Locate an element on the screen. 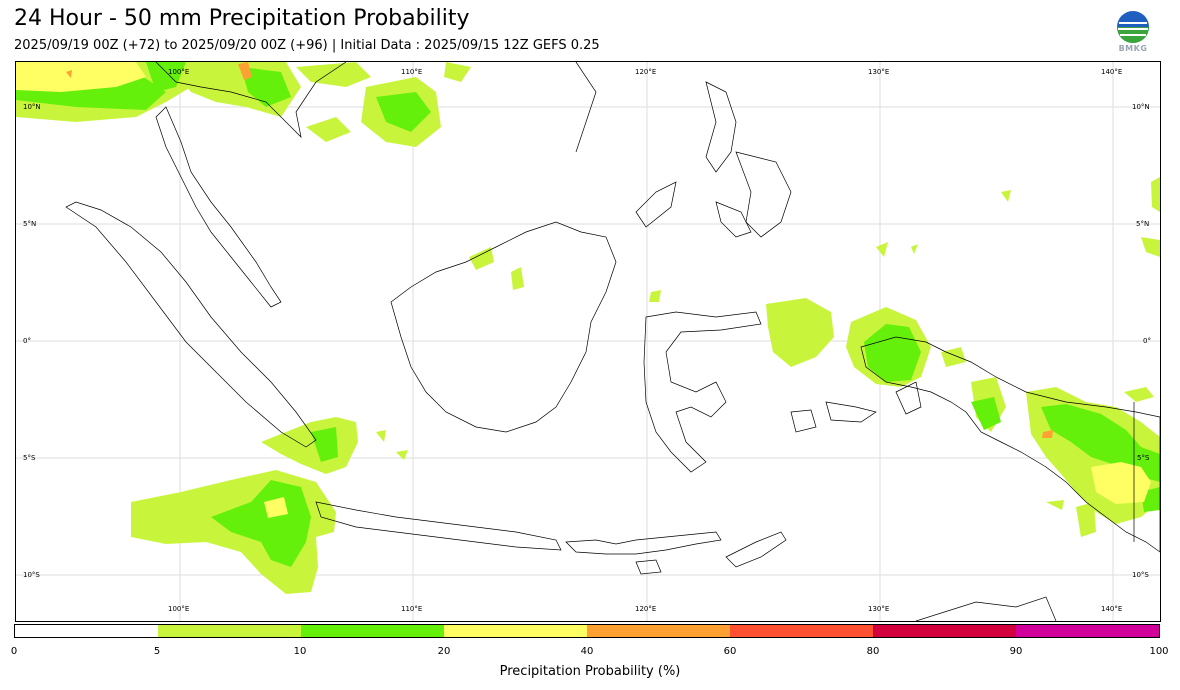 The width and height of the screenshot is (1180, 690). colorbar-tick-label: 100 is located at coordinates (1159, 651).